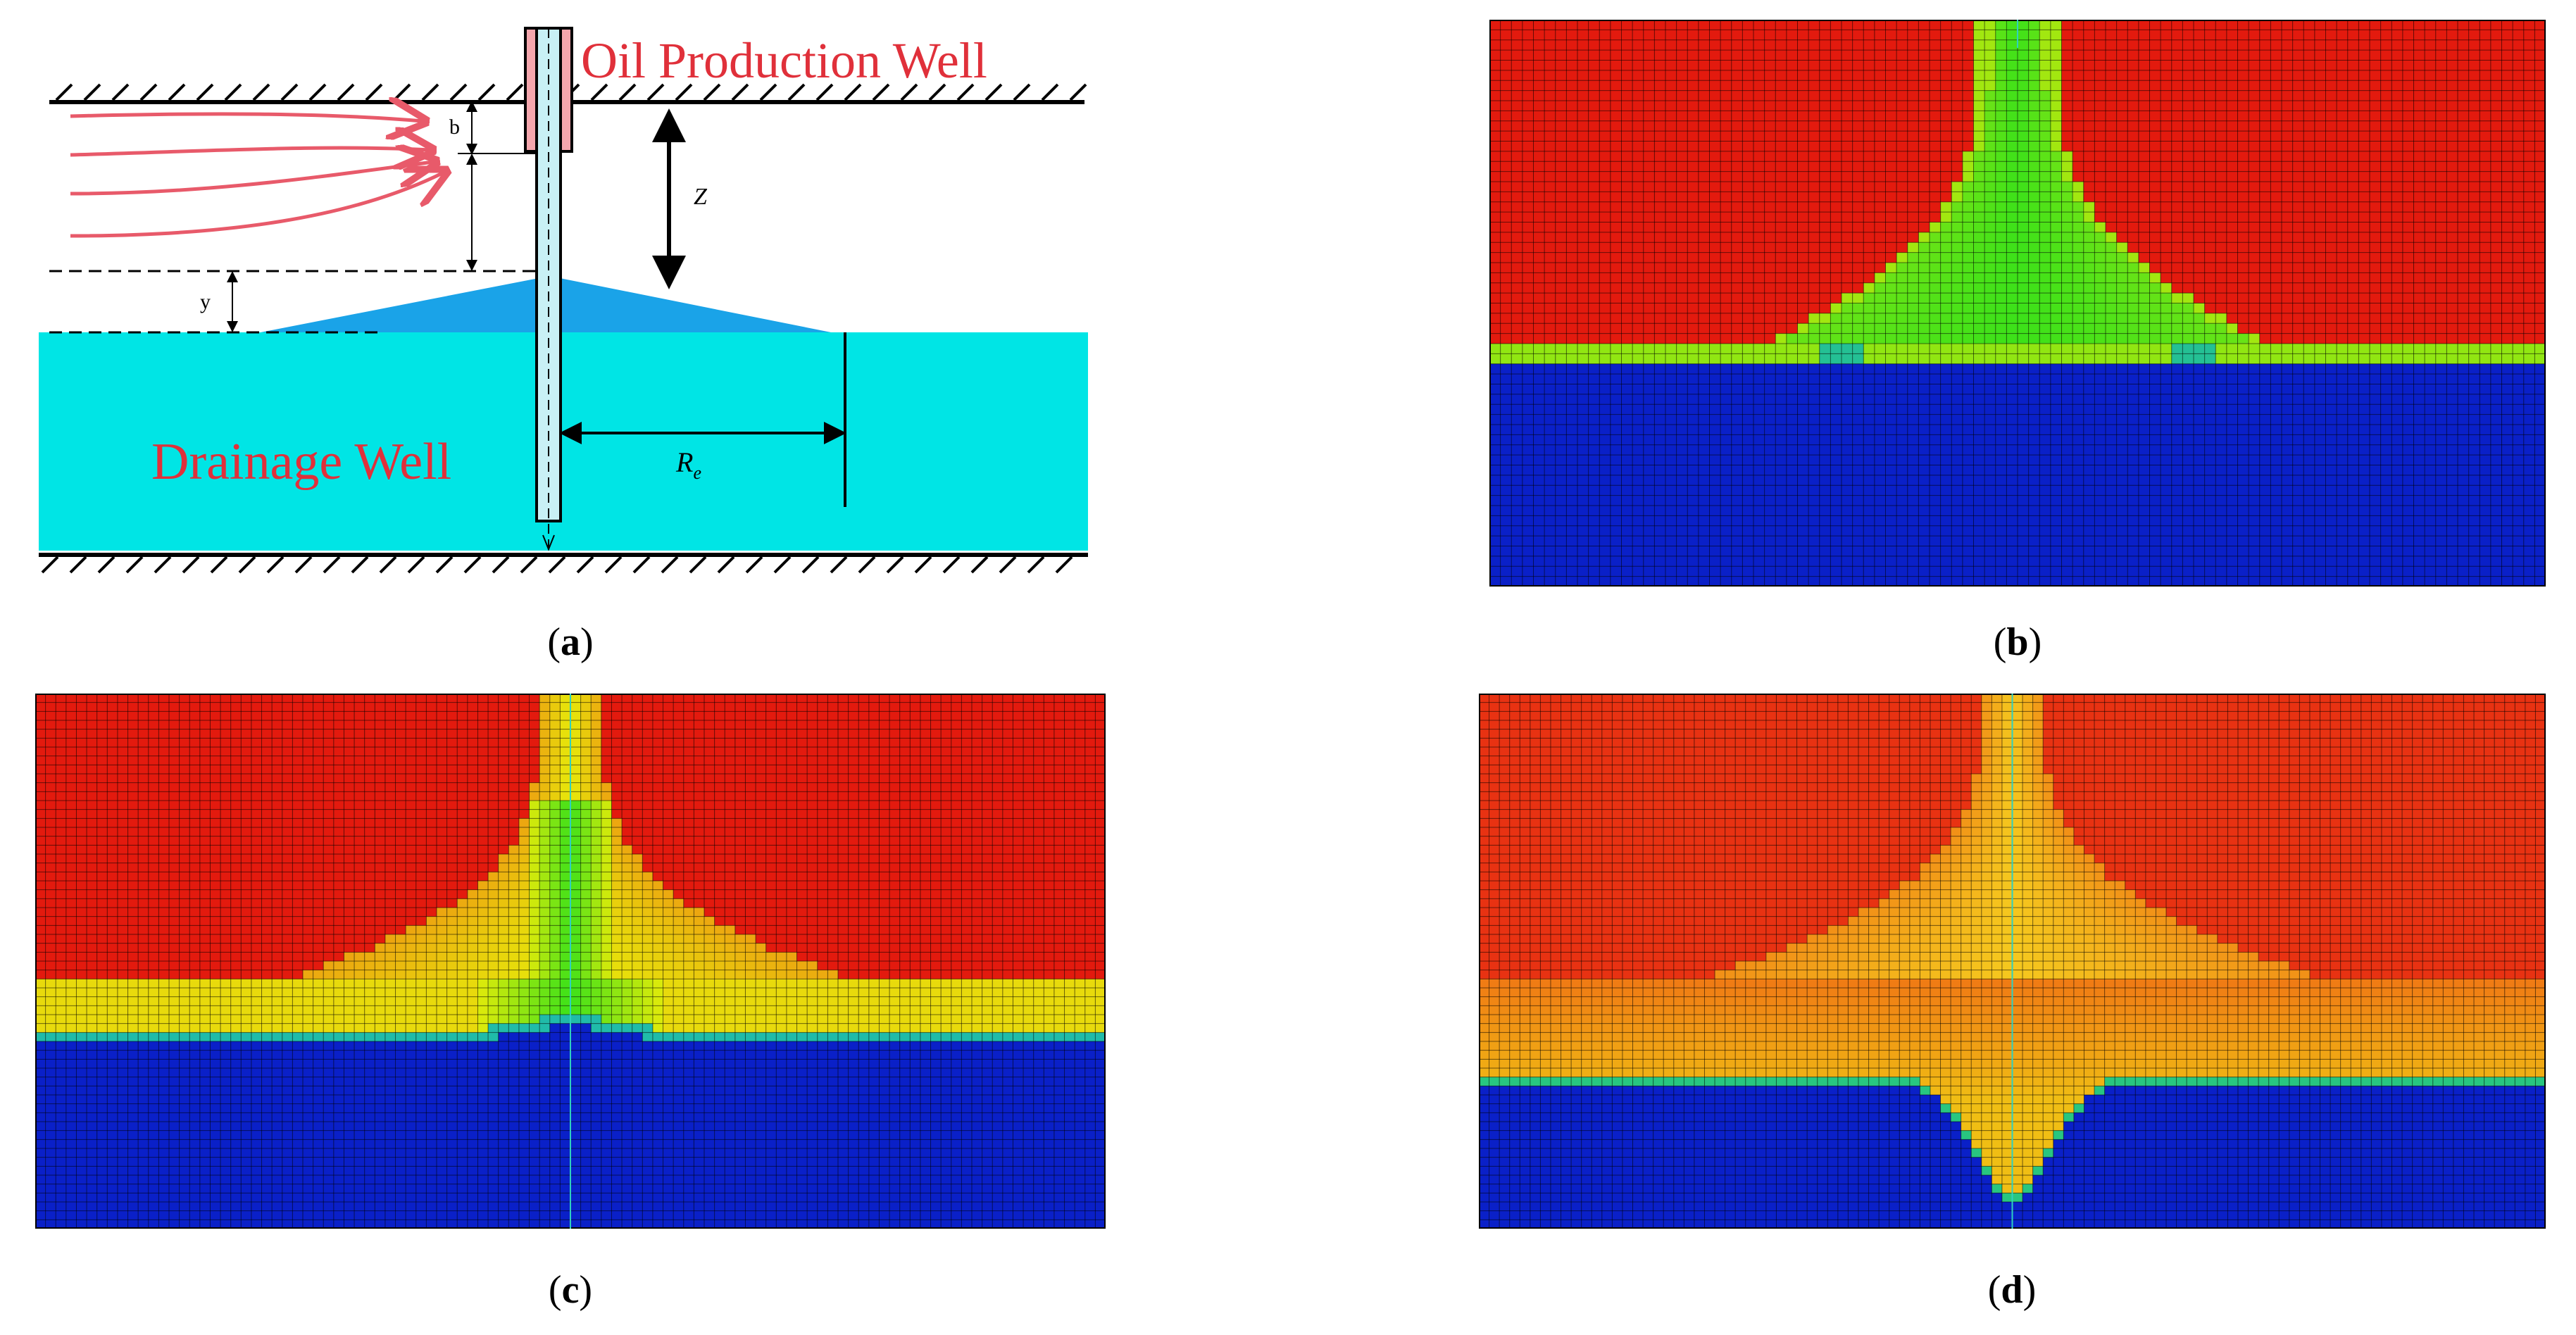 The image size is (2576, 1335). I want to click on label-y: y, so click(205, 301).